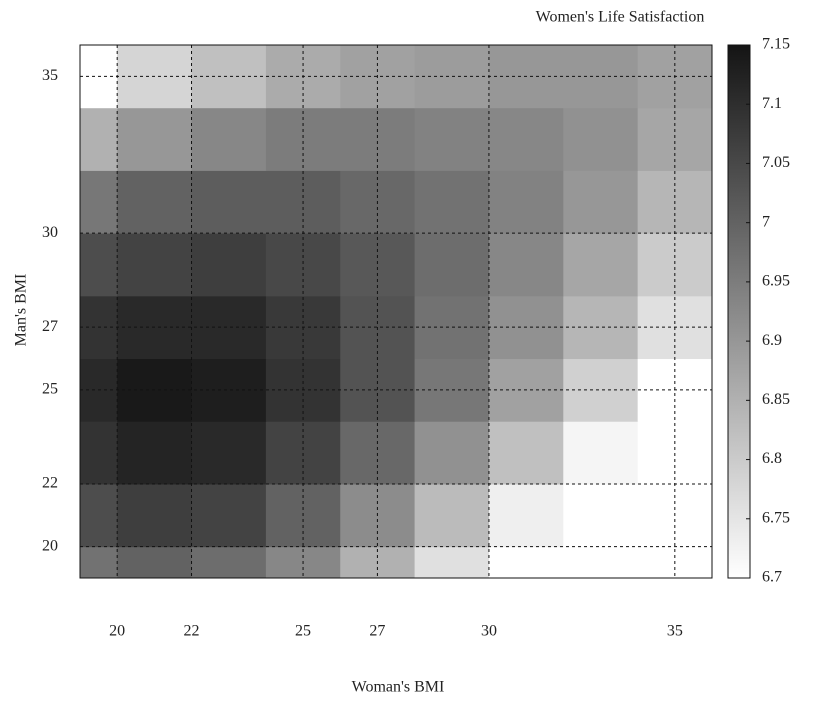 This screenshot has width=822, height=701. What do you see at coordinates (50, 483) in the screenshot?
I see `y-tick-label: 22` at bounding box center [50, 483].